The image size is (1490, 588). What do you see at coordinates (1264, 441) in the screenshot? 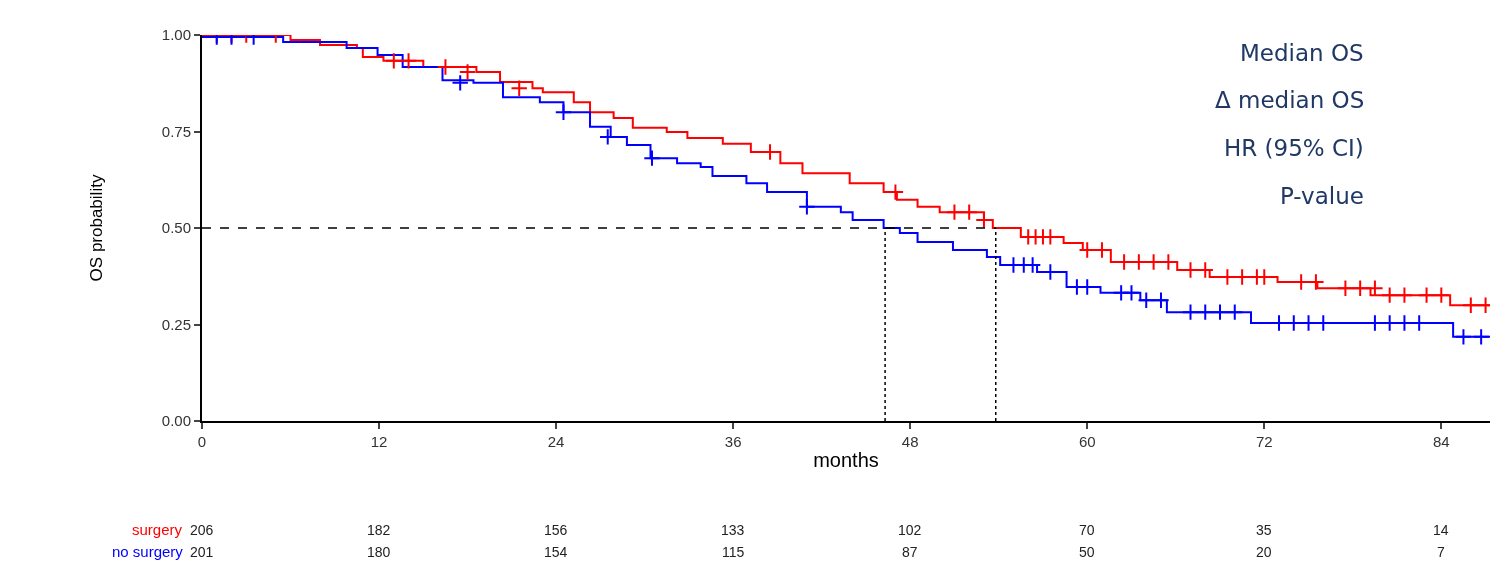
I see `x-tick-label: 72` at bounding box center [1264, 441].